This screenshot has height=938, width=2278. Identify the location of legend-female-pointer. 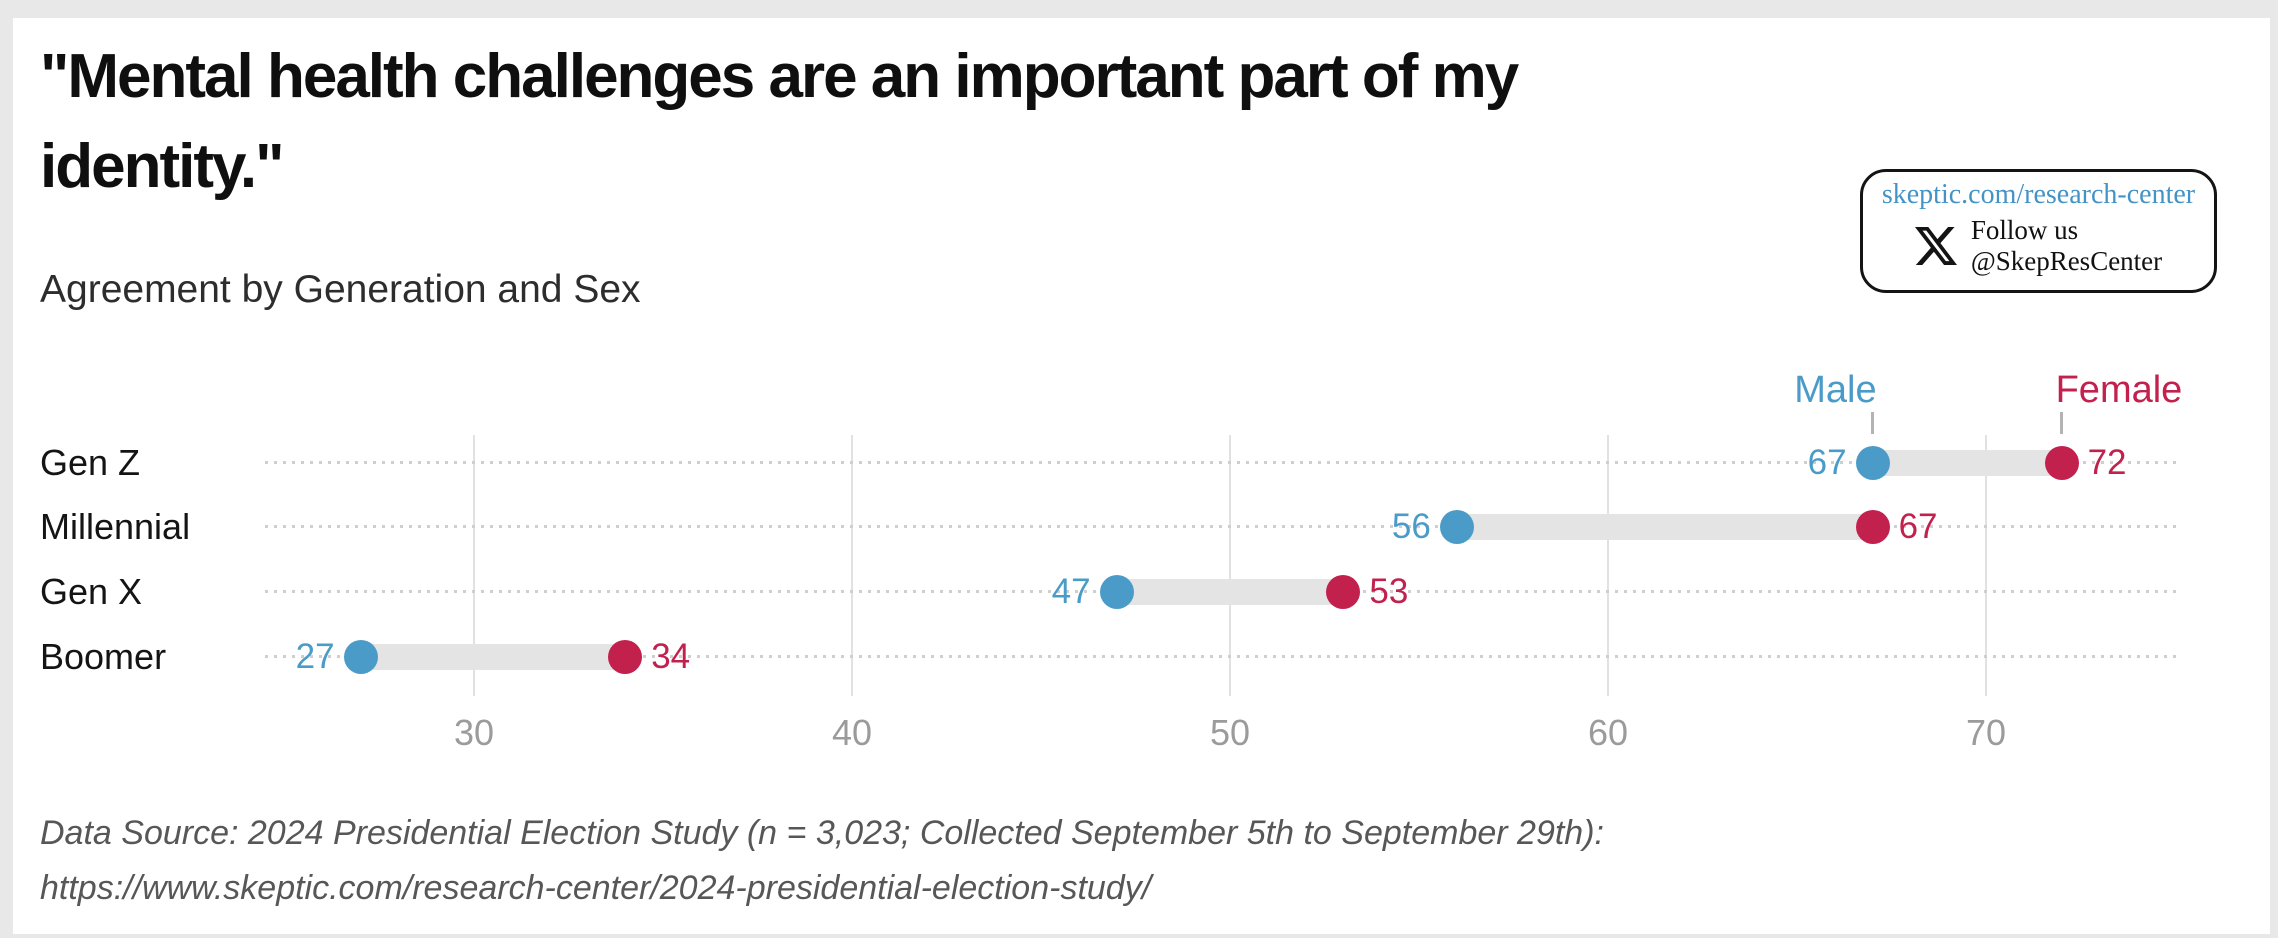
(2061, 423).